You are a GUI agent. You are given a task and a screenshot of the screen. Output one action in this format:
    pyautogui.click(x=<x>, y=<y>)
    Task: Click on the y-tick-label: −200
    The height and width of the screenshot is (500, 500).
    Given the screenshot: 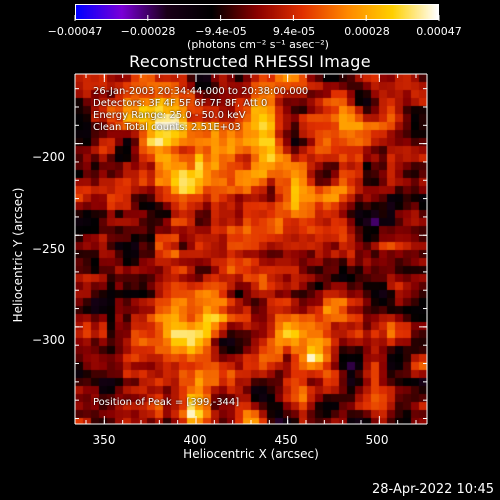 What is the action you would take?
    pyautogui.click(x=48, y=157)
    